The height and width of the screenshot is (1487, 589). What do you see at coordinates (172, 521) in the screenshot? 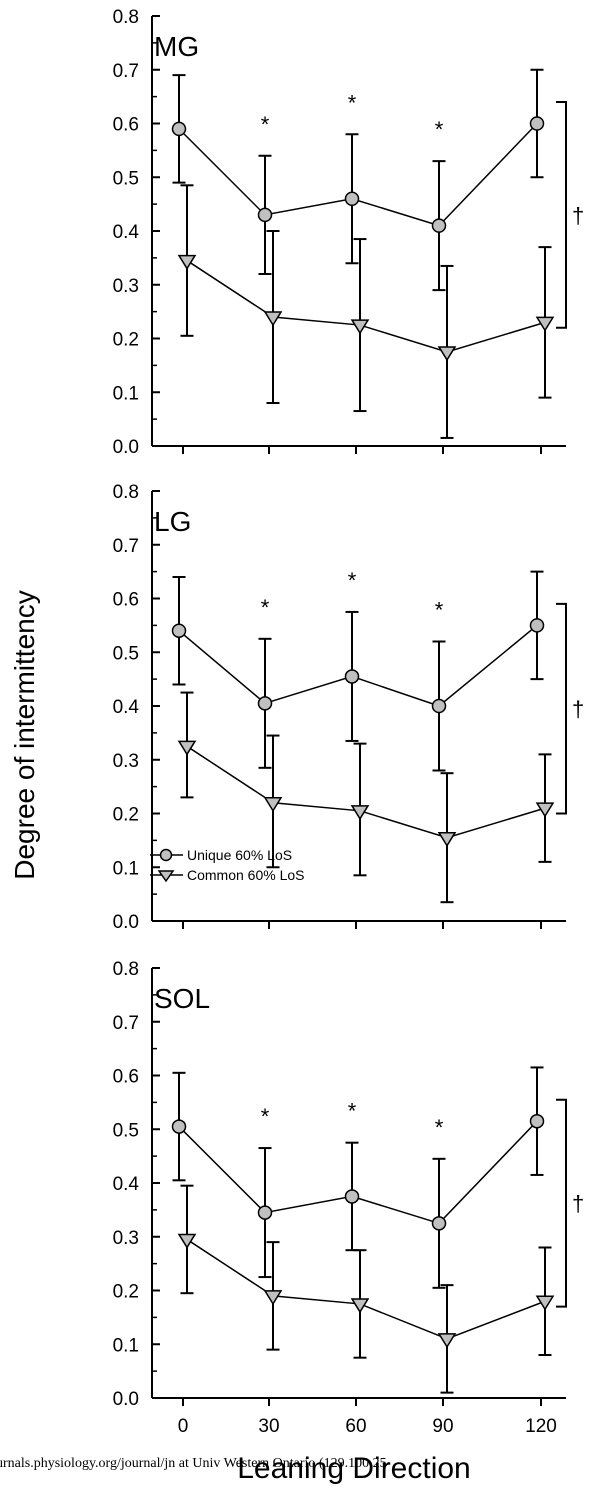
I see `panel-label: LG` at bounding box center [172, 521].